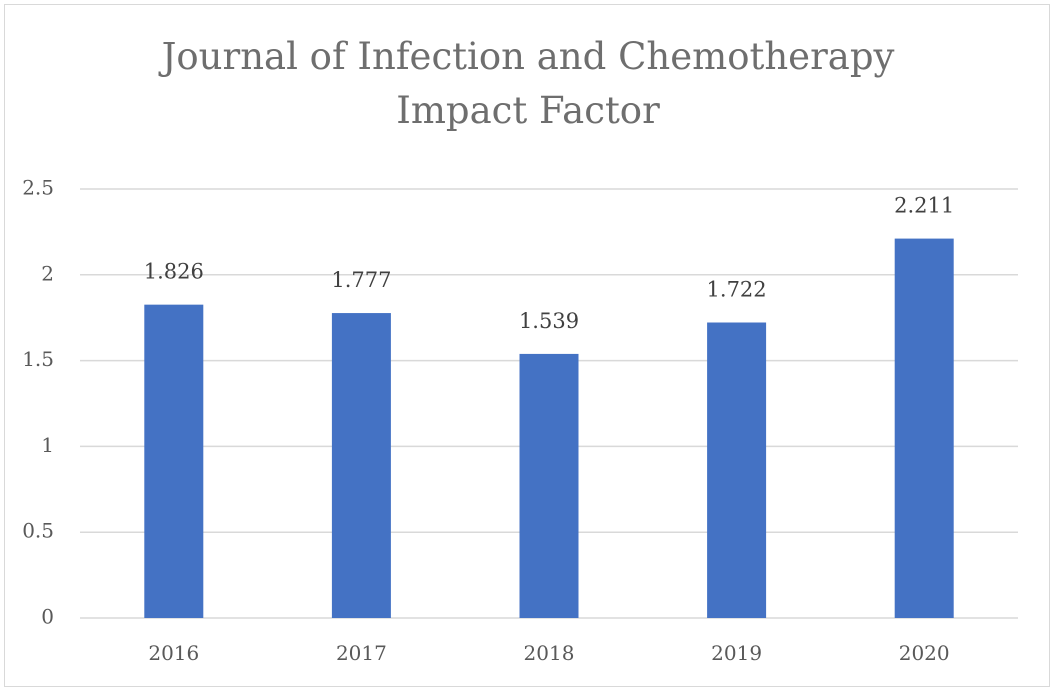 Image resolution: width=1056 pixels, height=693 pixels. What do you see at coordinates (924, 206) in the screenshot?
I see `data-label: 2.211` at bounding box center [924, 206].